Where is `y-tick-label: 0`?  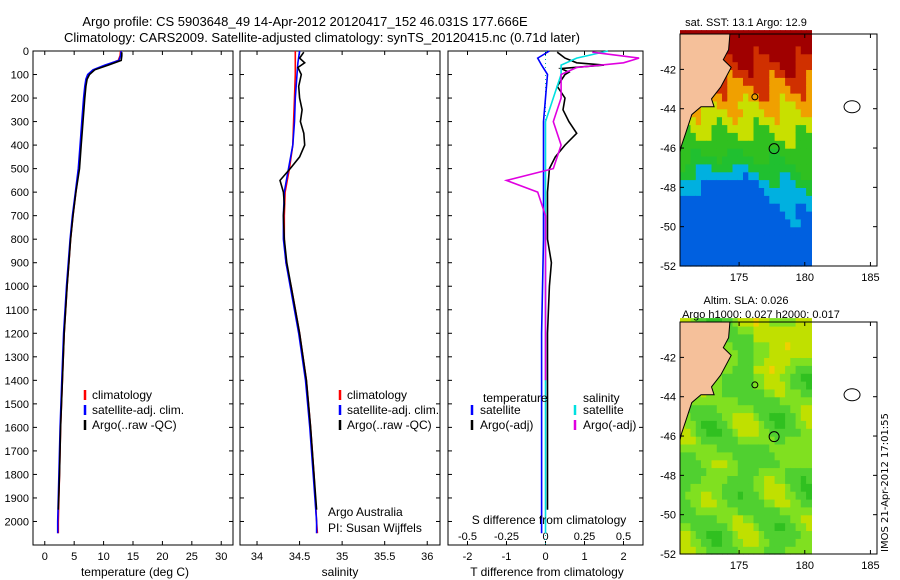
y-tick-label: 0 is located at coordinates (26, 52).